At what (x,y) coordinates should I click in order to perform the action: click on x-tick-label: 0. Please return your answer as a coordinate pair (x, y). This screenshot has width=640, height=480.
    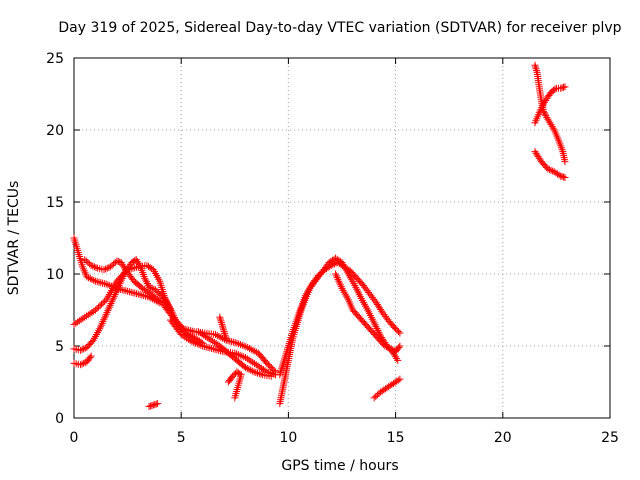
    Looking at the image, I should click on (74, 438).